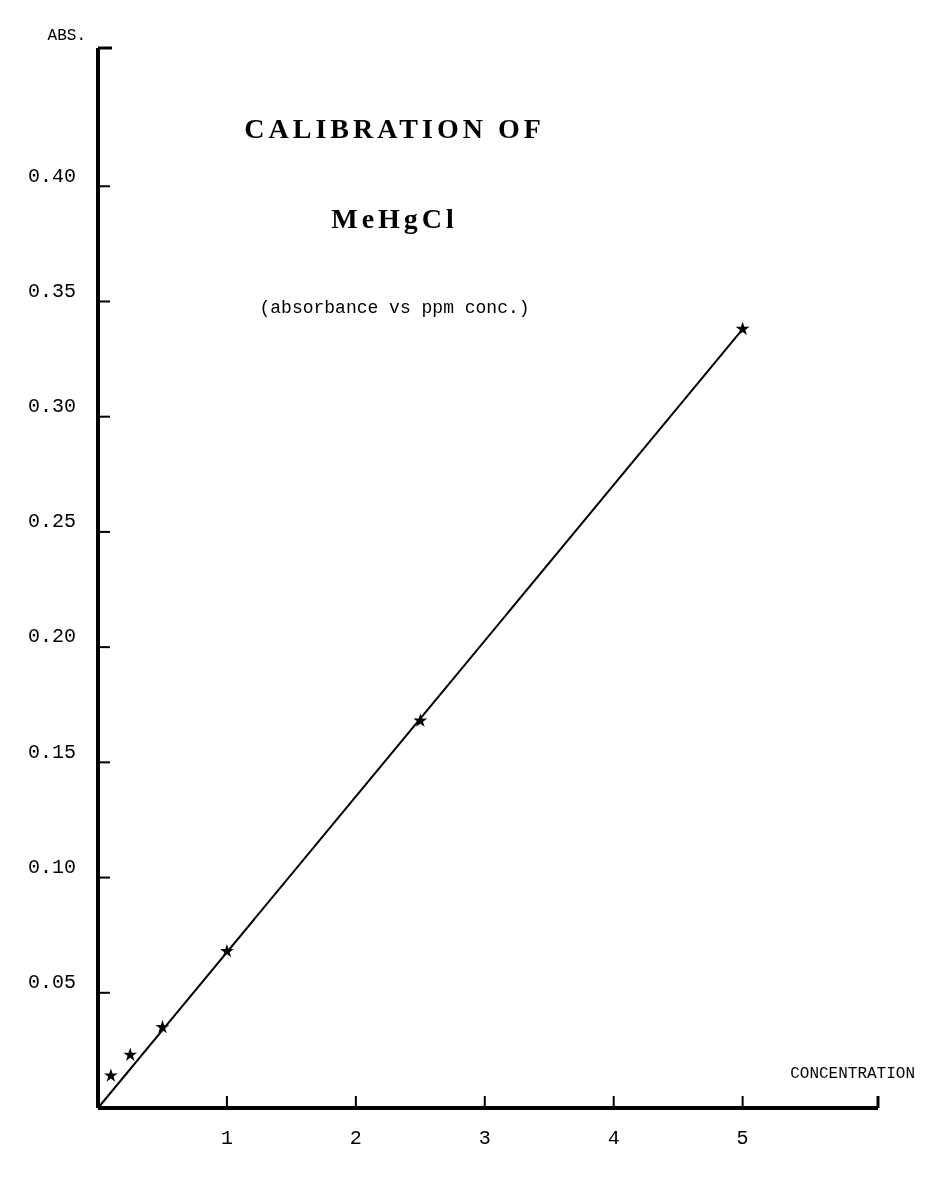 This screenshot has width=933, height=1186. What do you see at coordinates (394, 128) in the screenshot?
I see `text: CALIBRATION OF` at bounding box center [394, 128].